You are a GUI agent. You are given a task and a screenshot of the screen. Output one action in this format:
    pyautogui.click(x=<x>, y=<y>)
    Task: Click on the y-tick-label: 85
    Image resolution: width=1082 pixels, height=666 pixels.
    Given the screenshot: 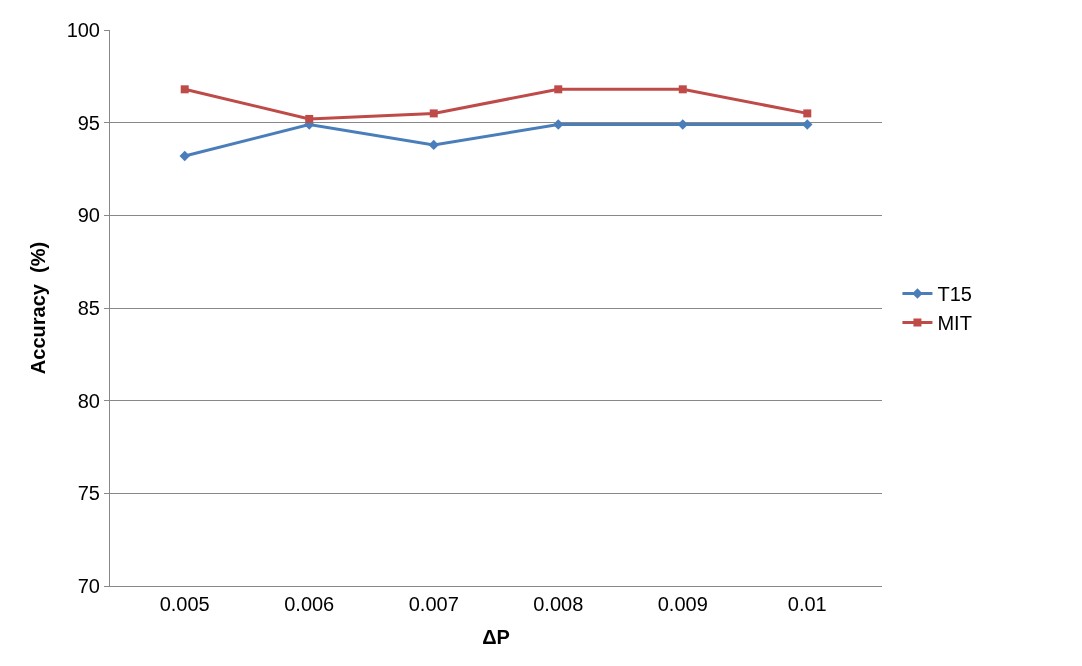 What is the action you would take?
    pyautogui.click(x=88, y=308)
    